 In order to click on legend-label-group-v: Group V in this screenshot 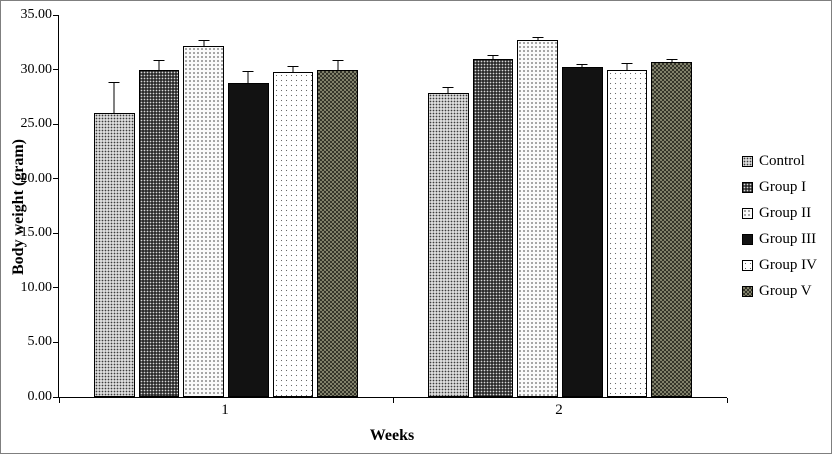, I will do `click(785, 291)`.